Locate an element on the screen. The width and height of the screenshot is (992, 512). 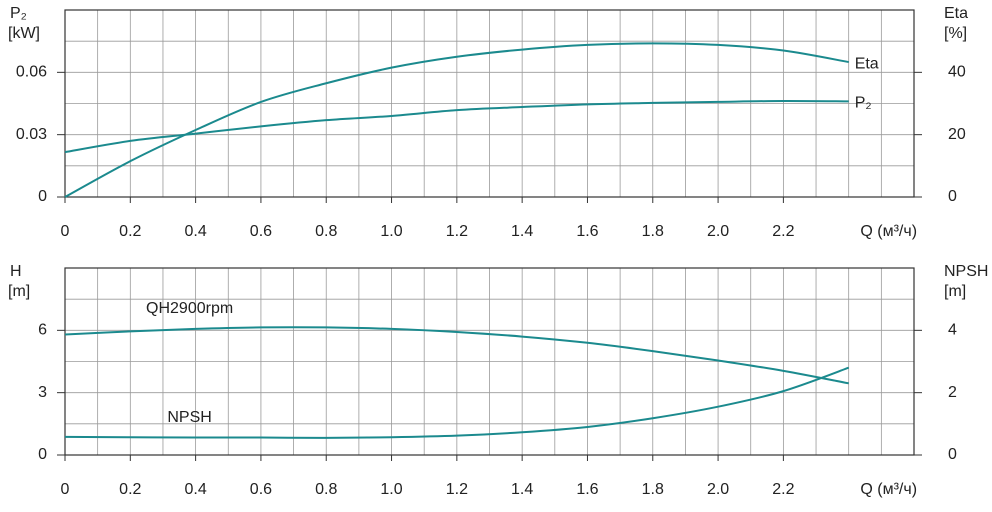
curve-label: Eta is located at coordinates (867, 63).